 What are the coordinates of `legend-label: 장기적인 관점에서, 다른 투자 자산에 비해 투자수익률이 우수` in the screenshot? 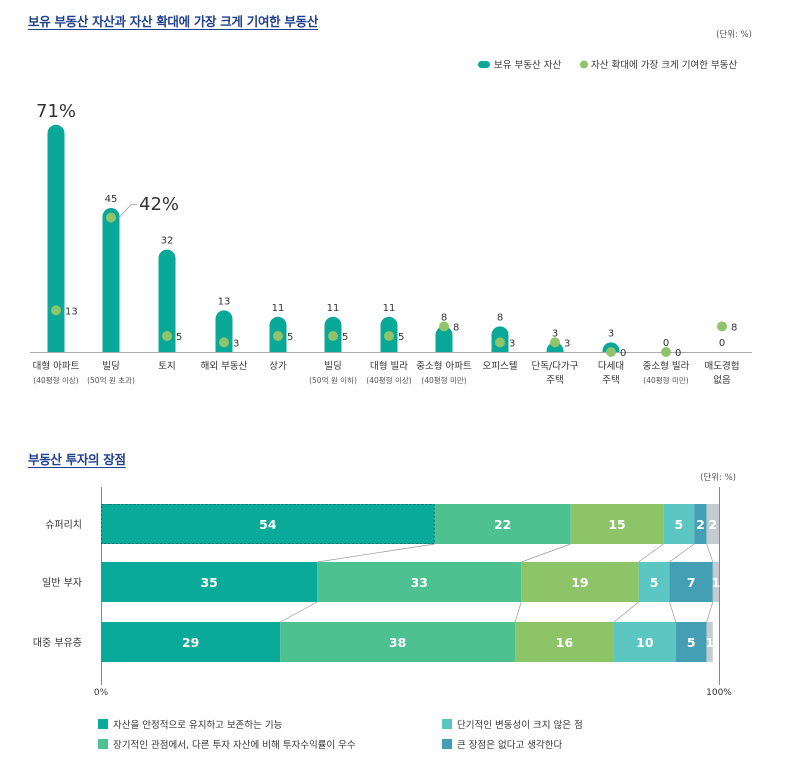 It's located at (234, 745).